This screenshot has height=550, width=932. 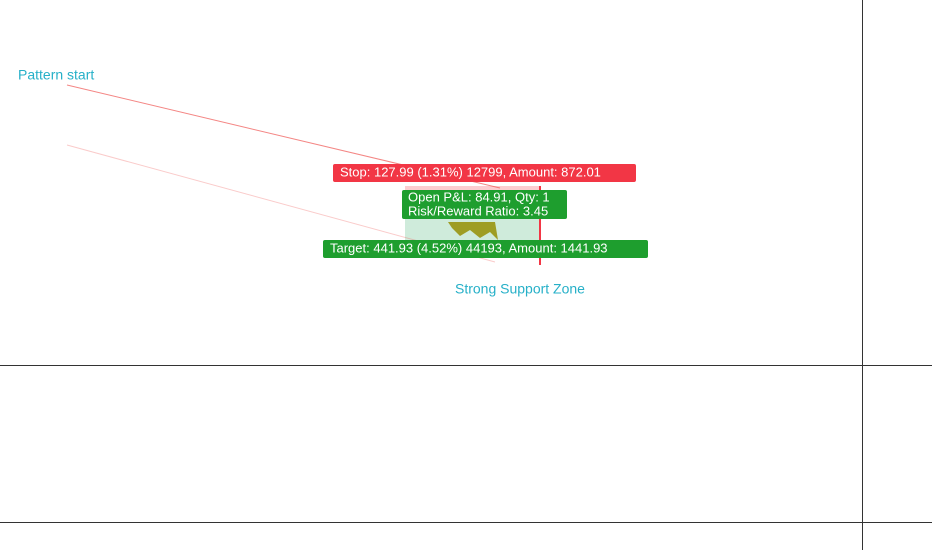 I want to click on pattern-label: Pattern start, so click(x=56, y=75).